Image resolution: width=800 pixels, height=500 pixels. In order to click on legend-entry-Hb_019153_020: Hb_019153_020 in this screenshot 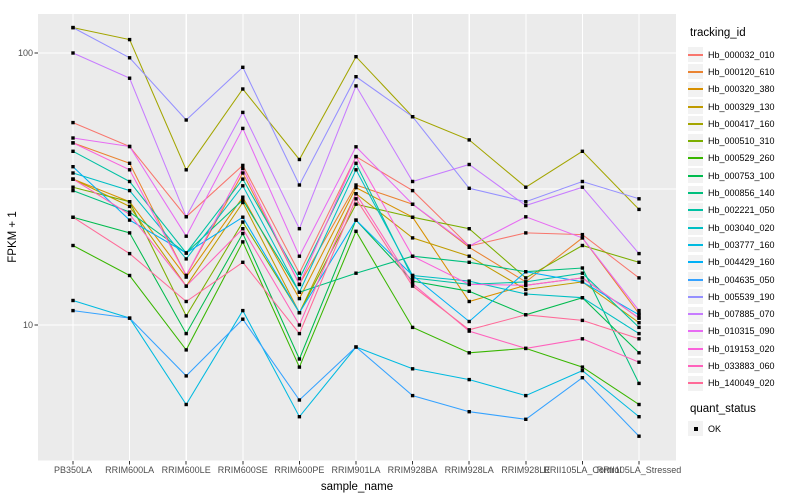, I will do `click(744, 348)`.